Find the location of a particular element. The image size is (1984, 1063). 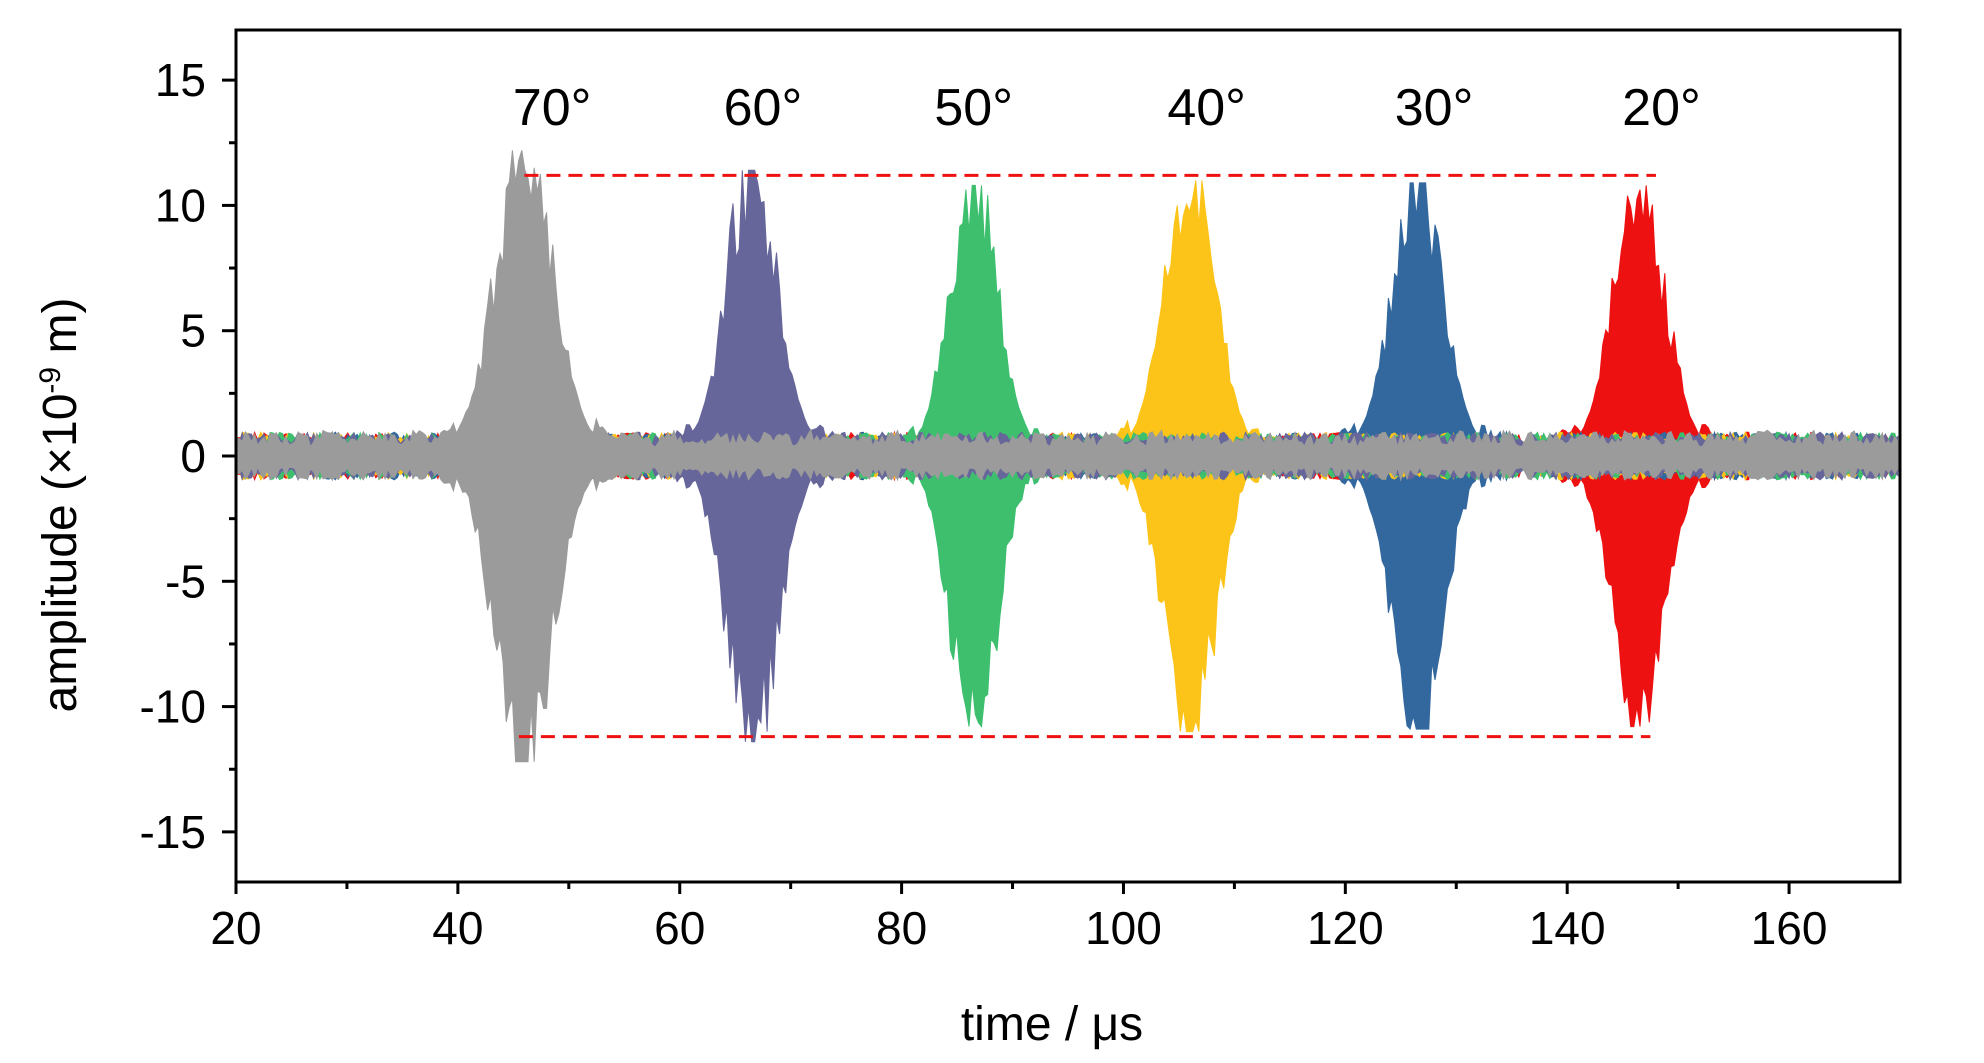

angle-label-30deg: 30° is located at coordinates (1434, 108).